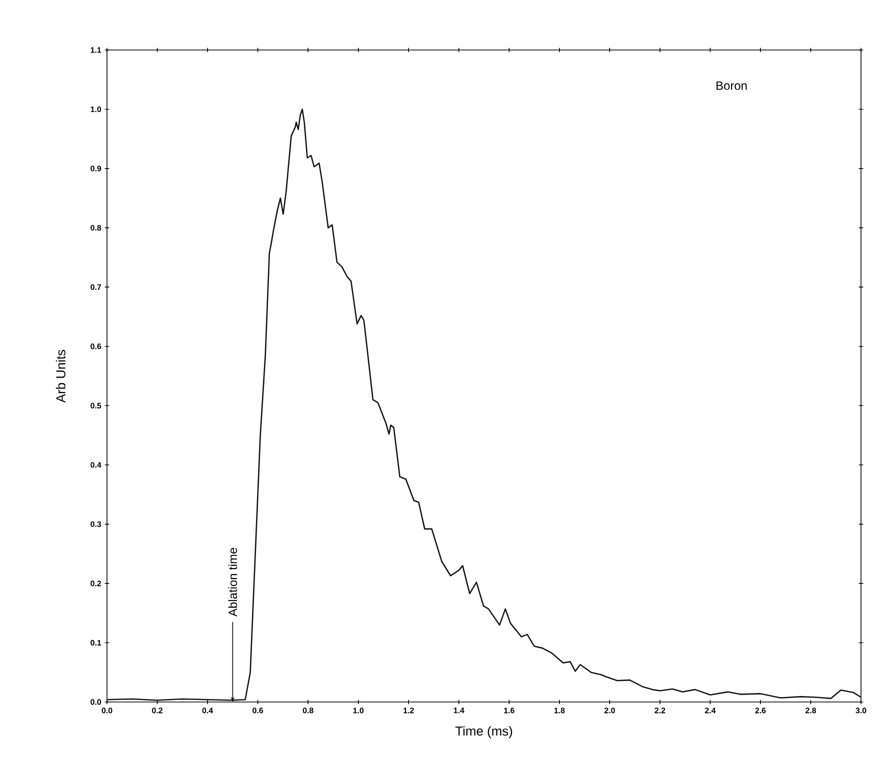 This screenshot has width=877, height=782. Describe the element at coordinates (61, 376) in the screenshot. I see `y-axis-title: Arb Units` at that location.